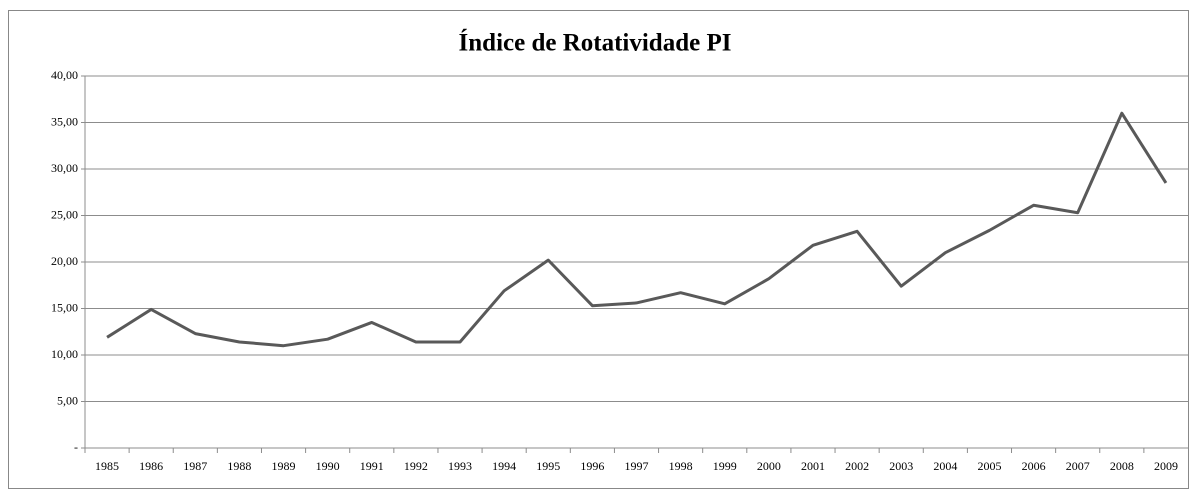 The image size is (1197, 490). I want to click on x-tick-label: 2003, so click(901, 466).